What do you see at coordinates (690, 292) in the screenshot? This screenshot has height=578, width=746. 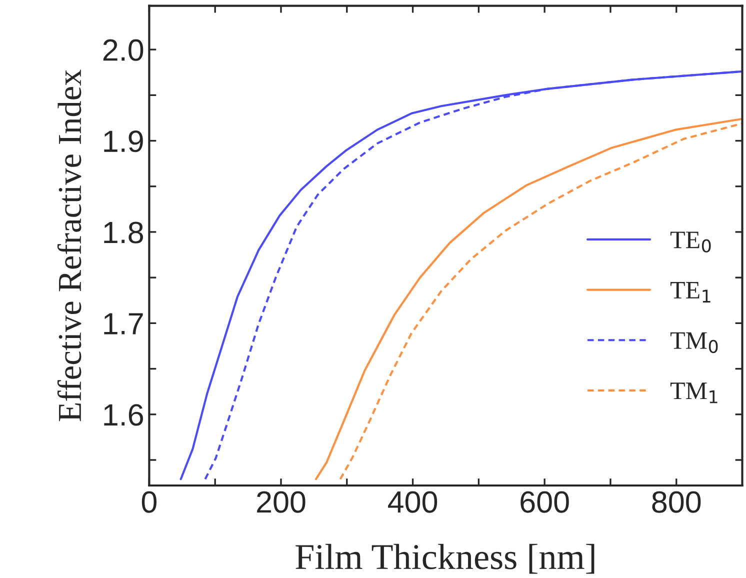 I see `legend-label: TE$_{1}$` at bounding box center [690, 292].